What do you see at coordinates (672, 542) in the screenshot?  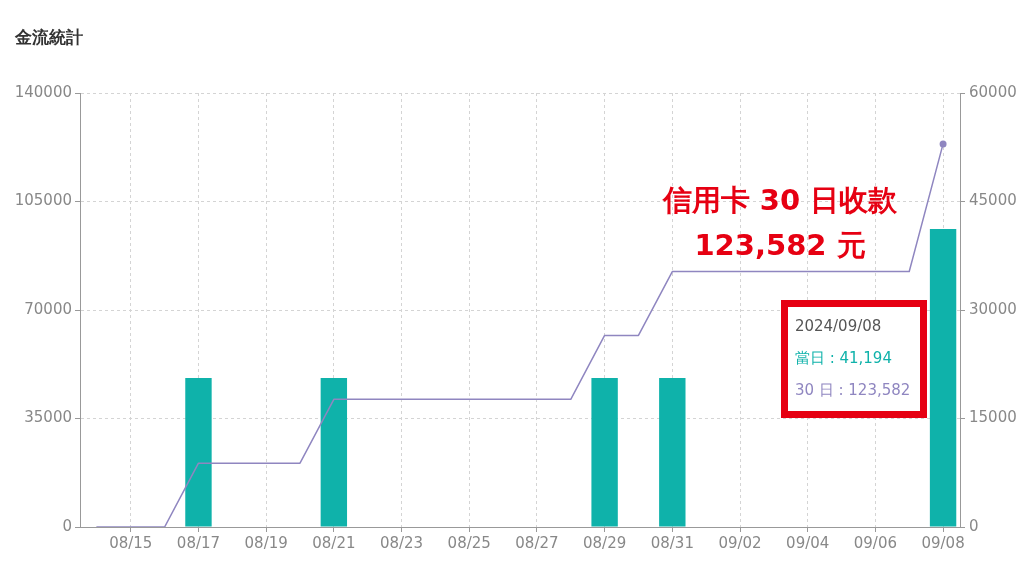 I see `x-tick-label: 08/31` at bounding box center [672, 542].